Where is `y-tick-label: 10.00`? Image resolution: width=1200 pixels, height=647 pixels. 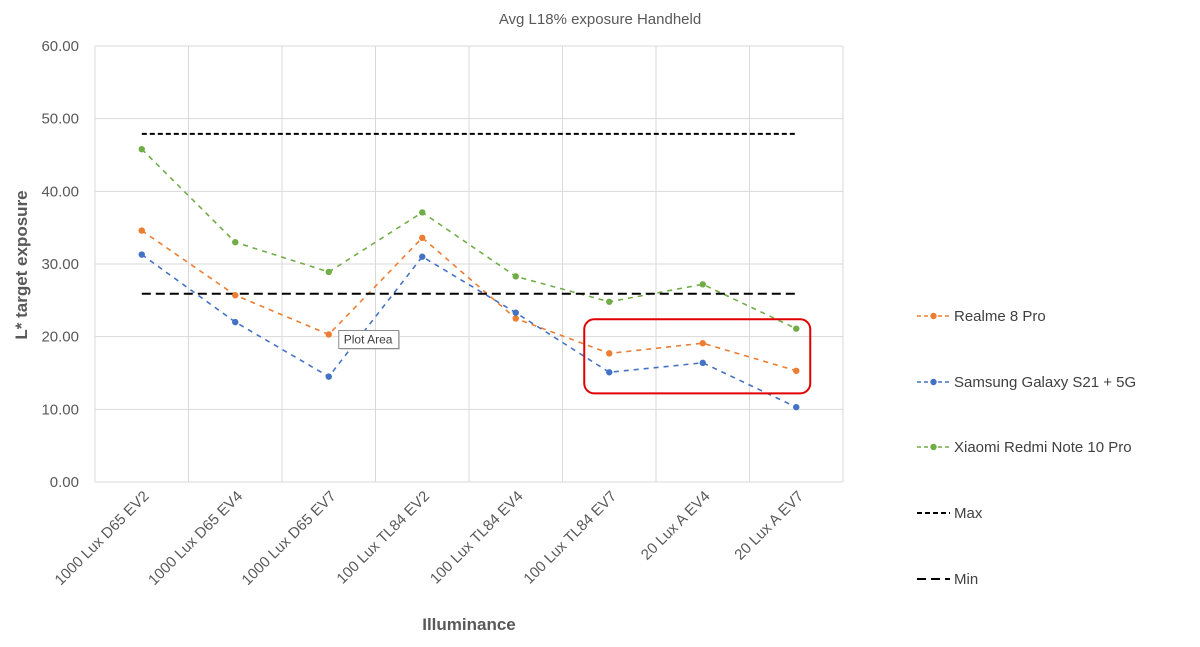
y-tick-label: 10.00 is located at coordinates (60, 409).